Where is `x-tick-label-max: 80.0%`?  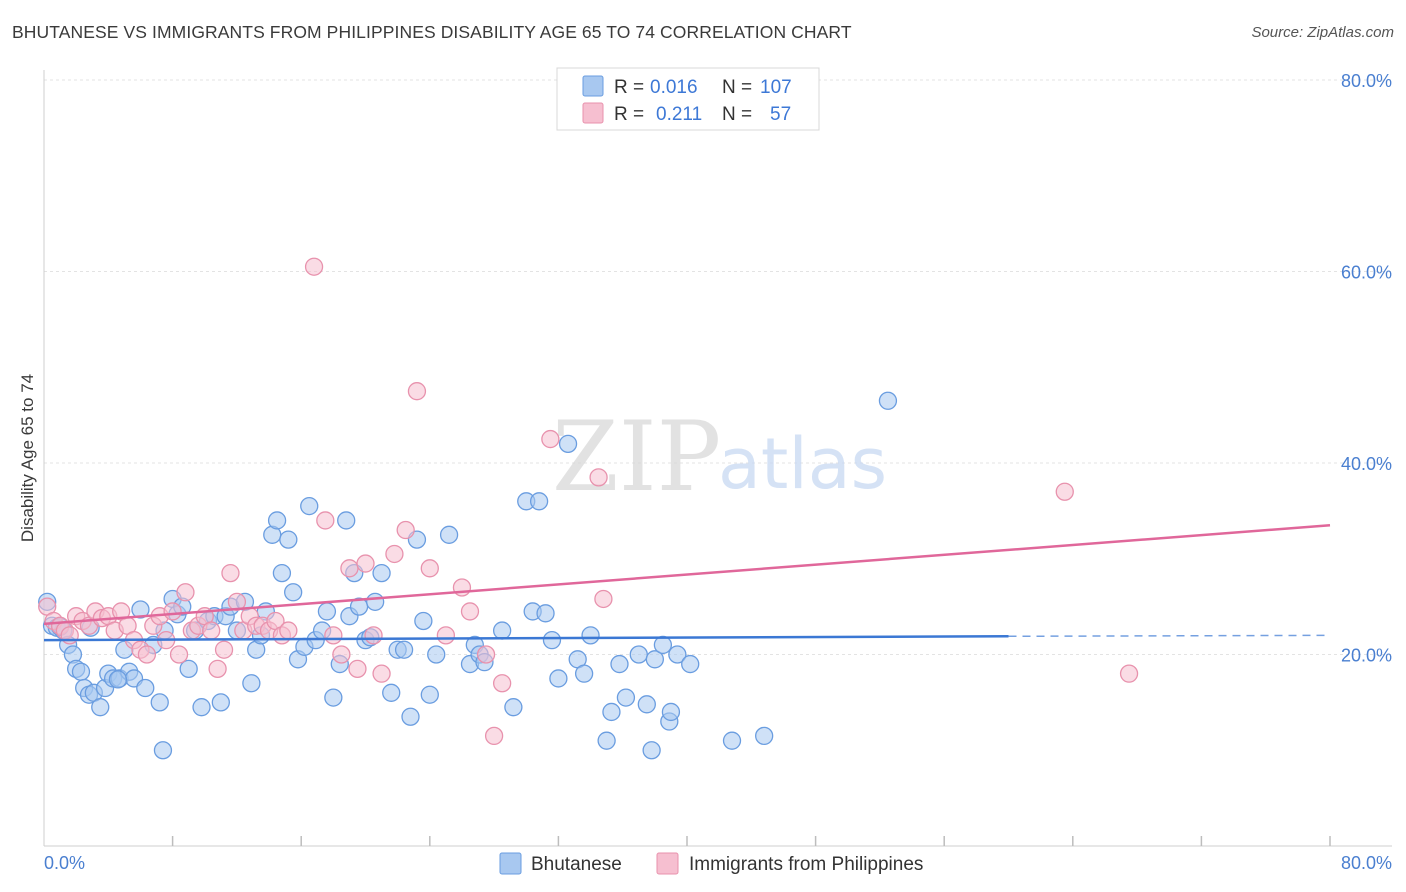 x-tick-label-max: 80.0% is located at coordinates (1366, 863).